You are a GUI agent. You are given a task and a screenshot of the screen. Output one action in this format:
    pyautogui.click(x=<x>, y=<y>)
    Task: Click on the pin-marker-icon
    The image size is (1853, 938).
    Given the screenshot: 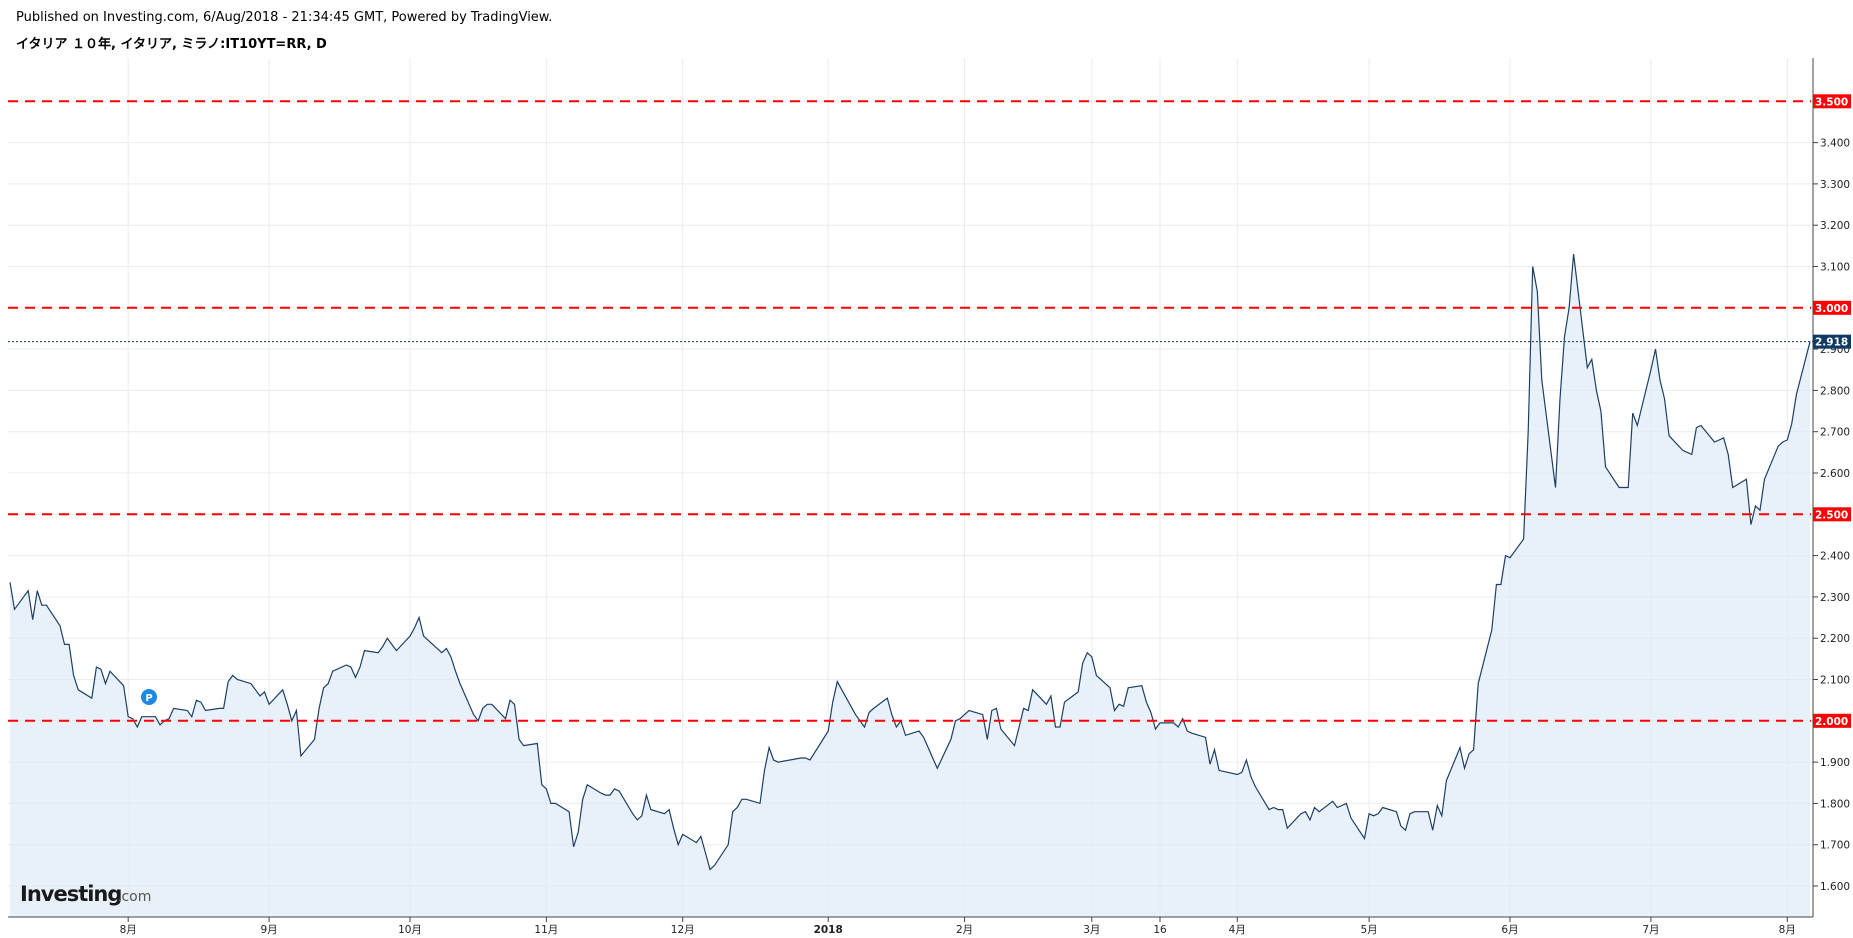 What is the action you would take?
    pyautogui.click(x=149, y=697)
    